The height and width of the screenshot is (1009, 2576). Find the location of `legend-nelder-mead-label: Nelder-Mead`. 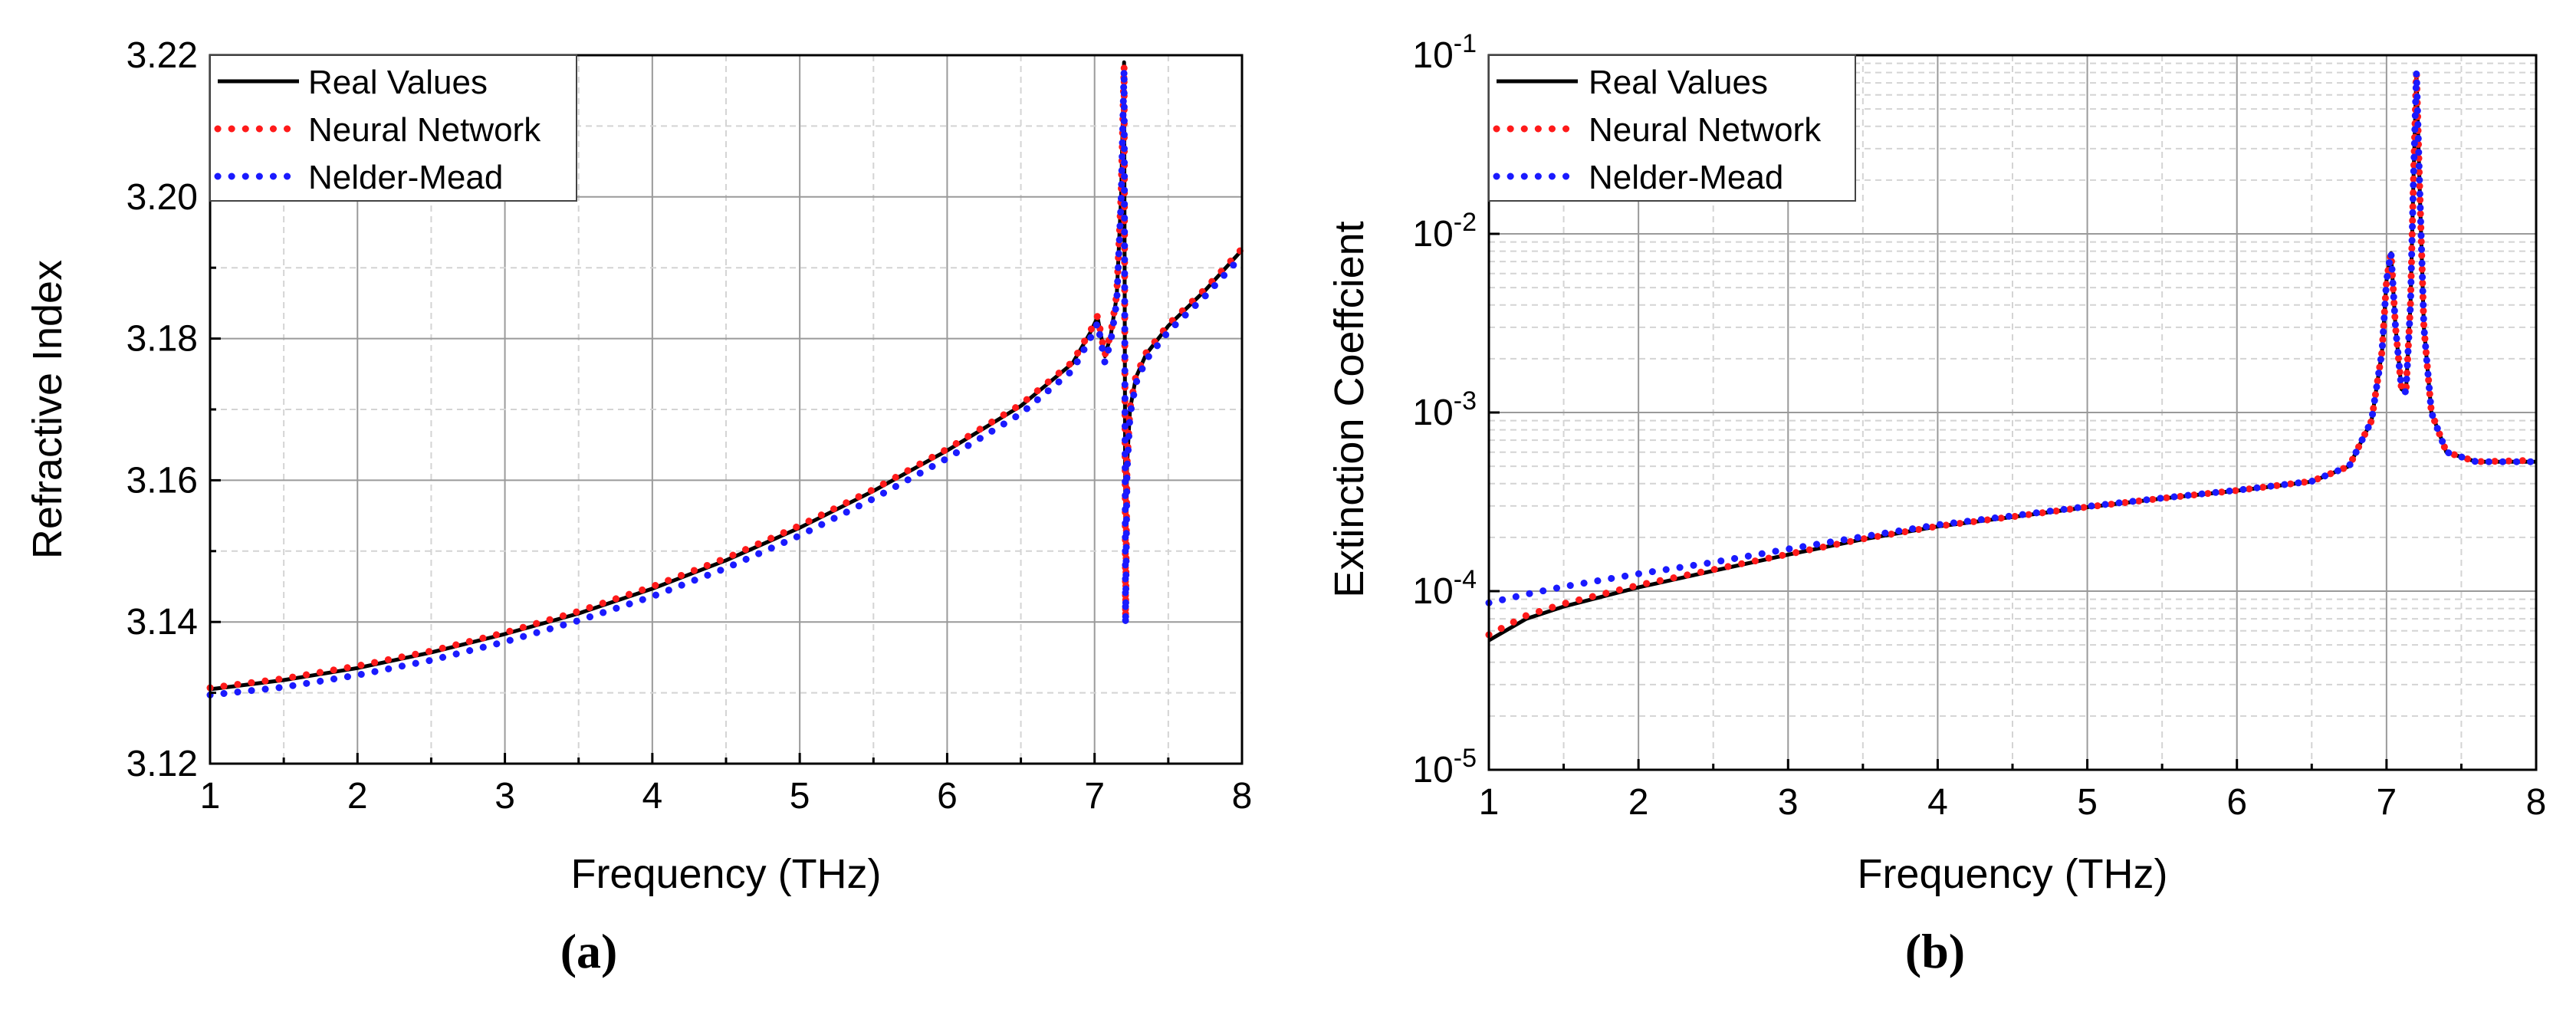

legend-nelder-mead-label: Nelder-Mead is located at coordinates (406, 177).